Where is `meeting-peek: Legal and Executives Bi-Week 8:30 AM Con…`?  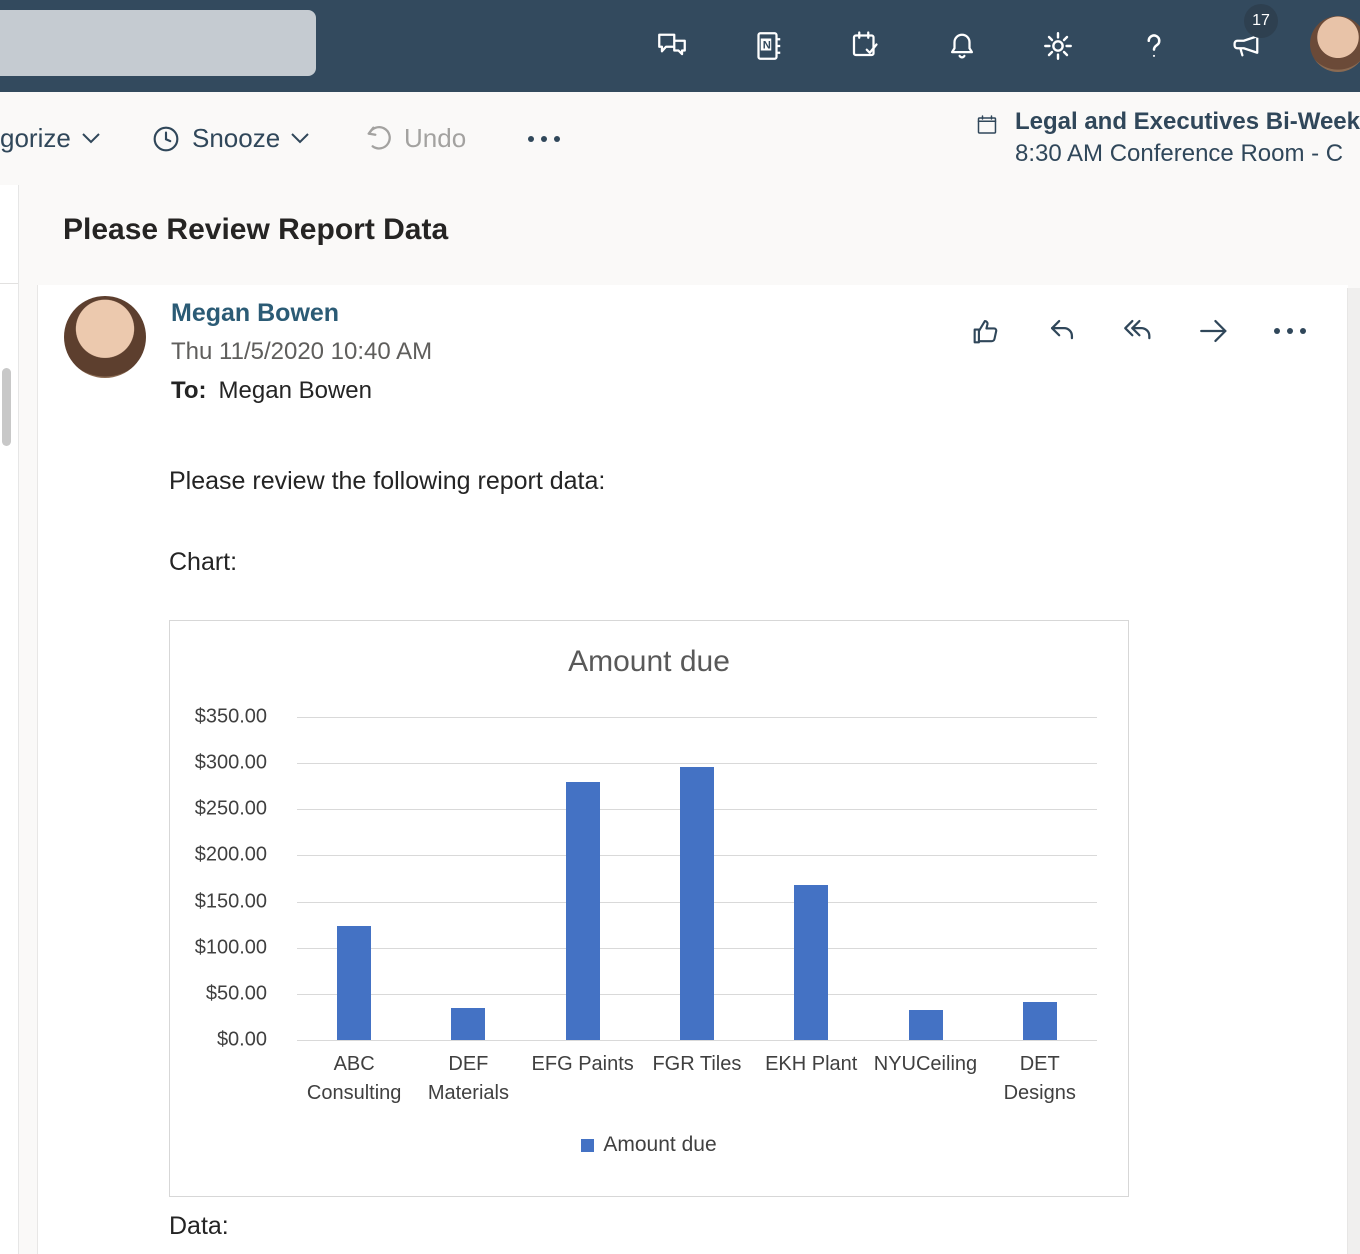 meeting-peek: Legal and Executives Bi-Week 8:30 AM Con… is located at coordinates (1167, 138).